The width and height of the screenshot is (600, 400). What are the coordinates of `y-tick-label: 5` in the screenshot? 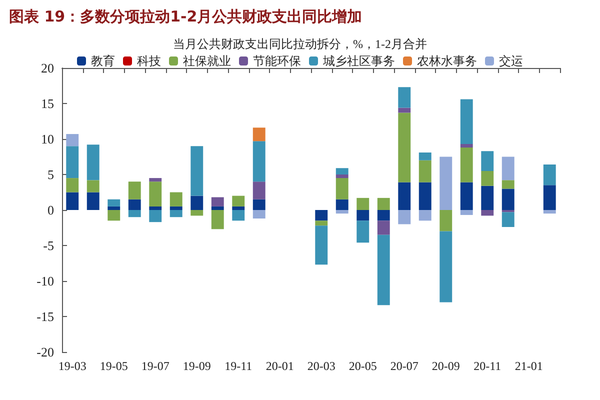 It's located at (51, 174).